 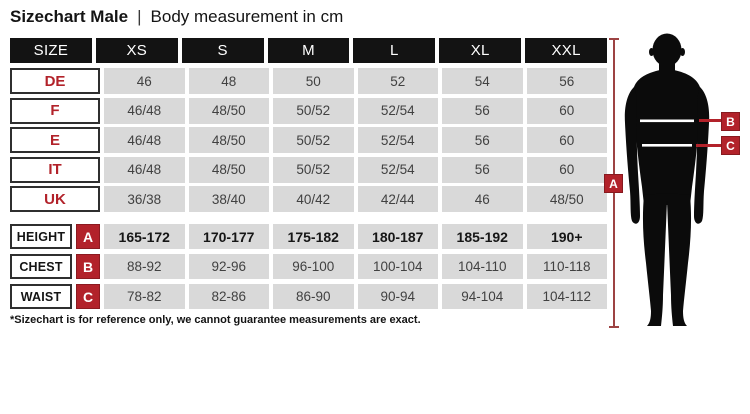 I want to click on row-label-e: E, so click(x=55, y=140).